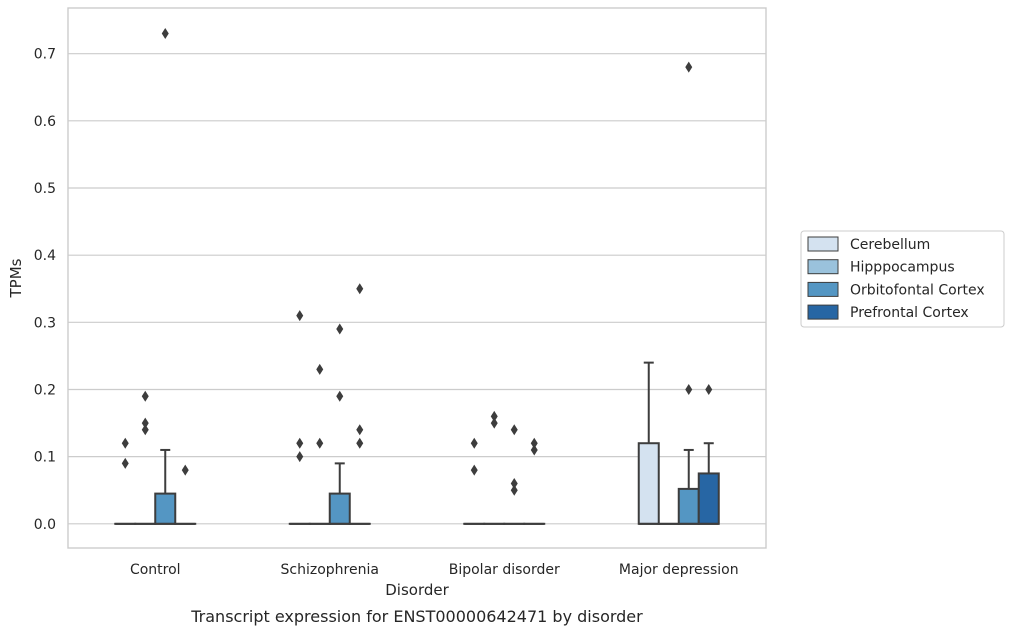  Describe the element at coordinates (679, 570) in the screenshot. I see `x-tick-label: Major depression` at that location.